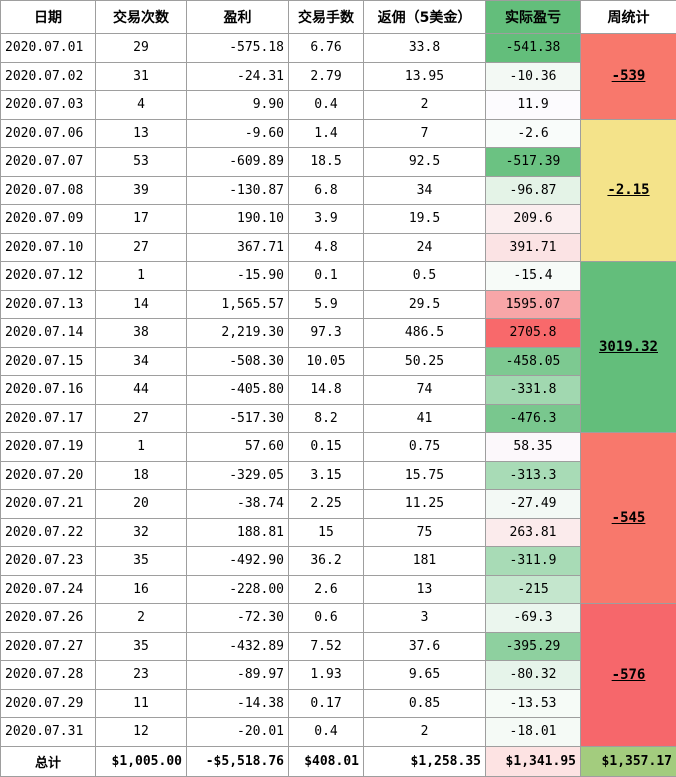 The width and height of the screenshot is (676, 777). Describe the element at coordinates (141, 48) in the screenshot. I see `cell-trade-count: 29` at that location.